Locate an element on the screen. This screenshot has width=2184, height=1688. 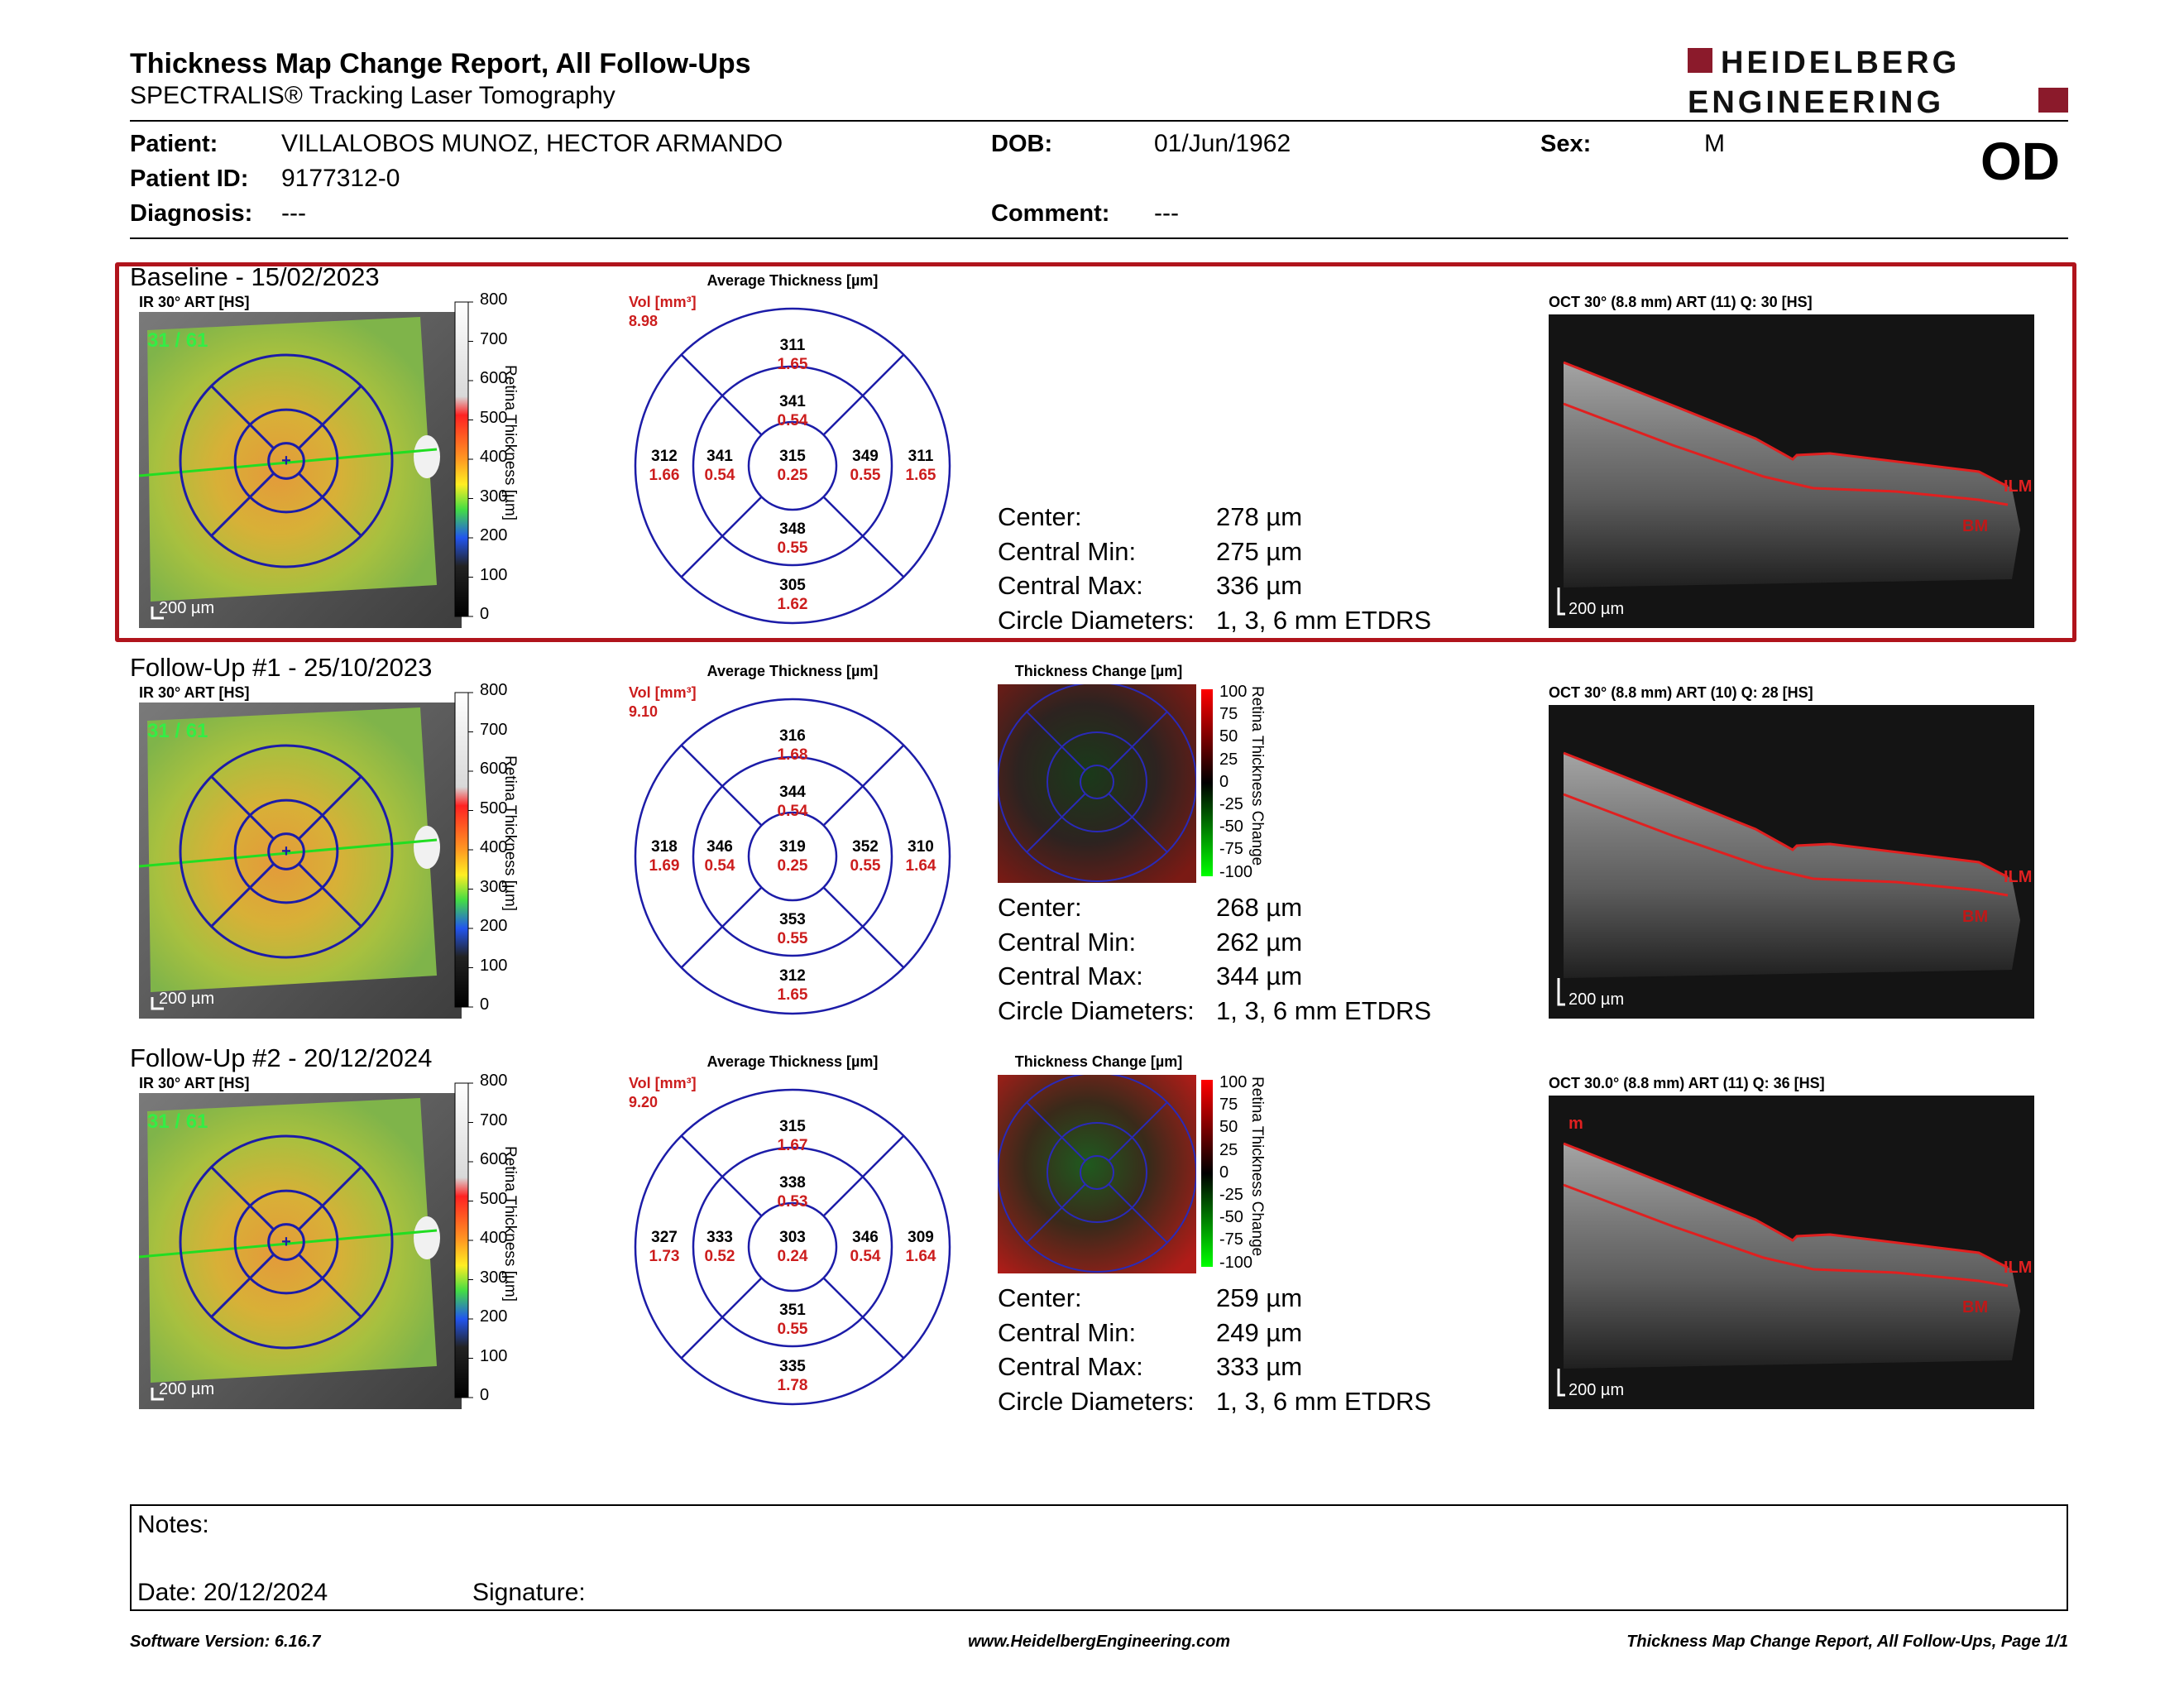
colorbar-tick-label: 800 is located at coordinates (494, 299).